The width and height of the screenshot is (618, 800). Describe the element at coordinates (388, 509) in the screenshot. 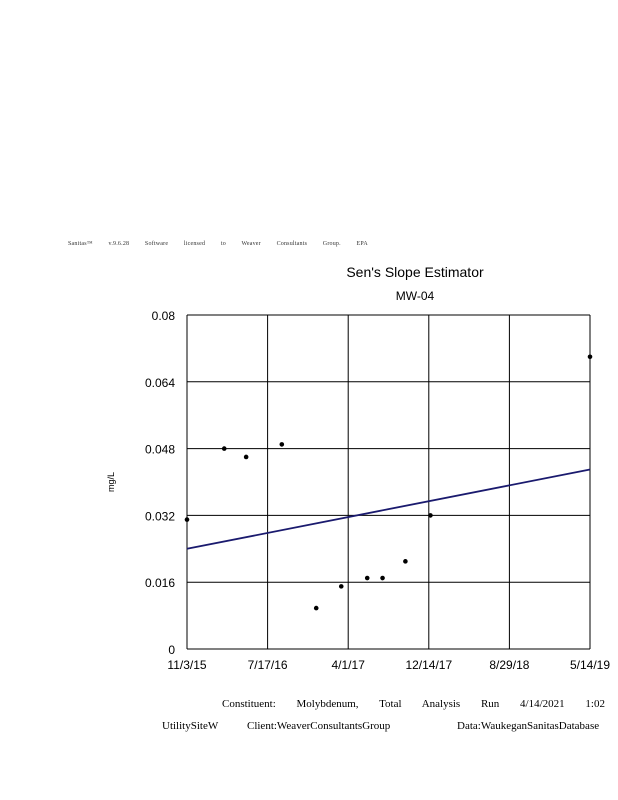

I see `sens-slope-trend-line` at that location.